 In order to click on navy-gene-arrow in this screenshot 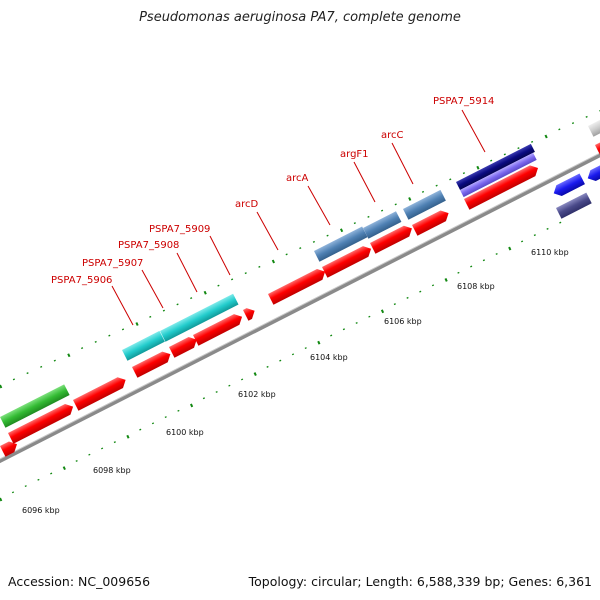, I will do `click(495, 167)`.